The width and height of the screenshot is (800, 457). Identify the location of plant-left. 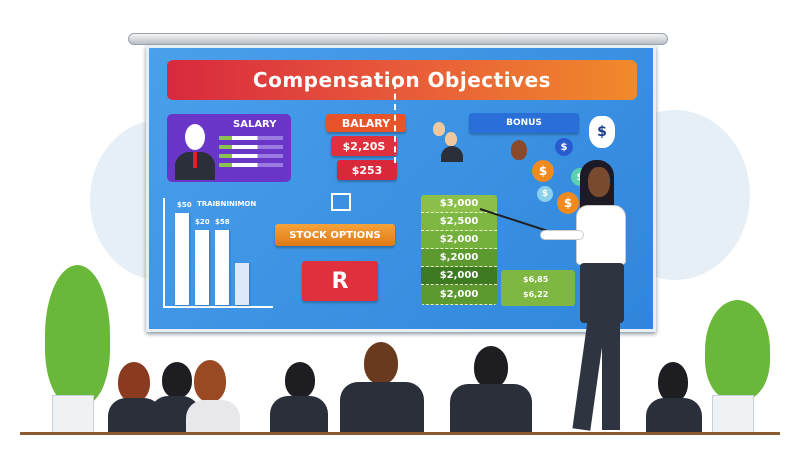
(77, 335).